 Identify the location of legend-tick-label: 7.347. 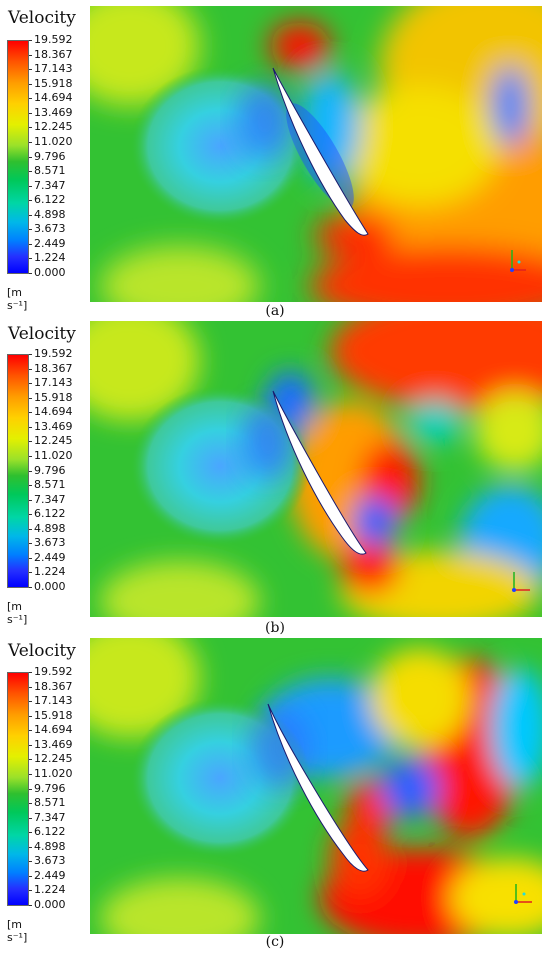
(50, 185).